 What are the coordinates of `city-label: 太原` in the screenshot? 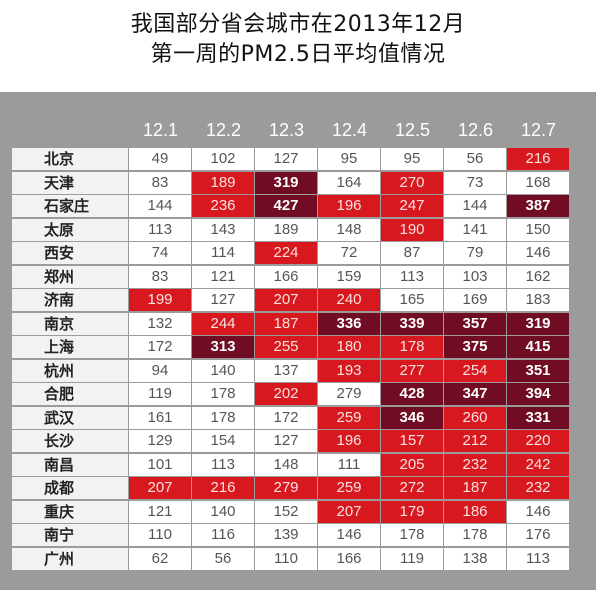 It's located at (70, 229).